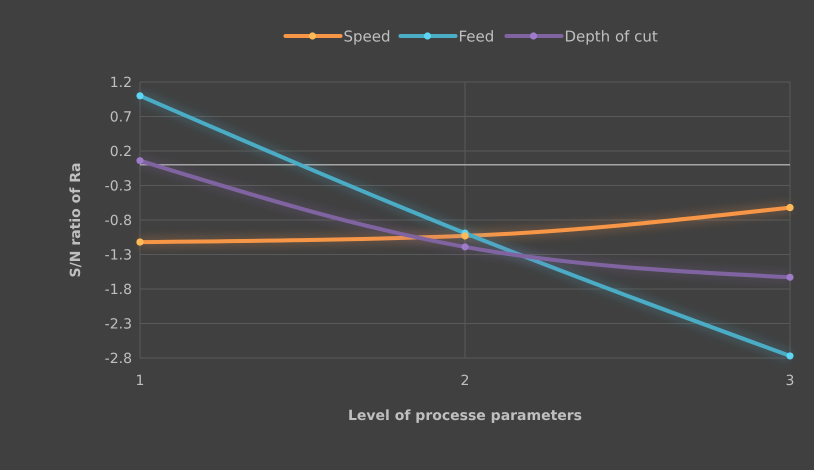  Describe the element at coordinates (790, 380) in the screenshot. I see `x-tick-label: 3` at that location.